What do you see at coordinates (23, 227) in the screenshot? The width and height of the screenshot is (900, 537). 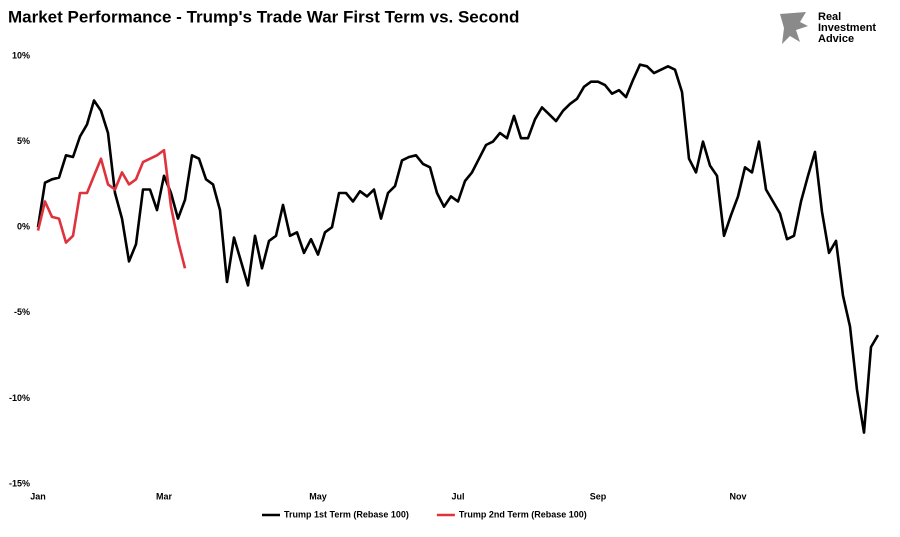 I see `y-tick-label: 0%` at bounding box center [23, 227].